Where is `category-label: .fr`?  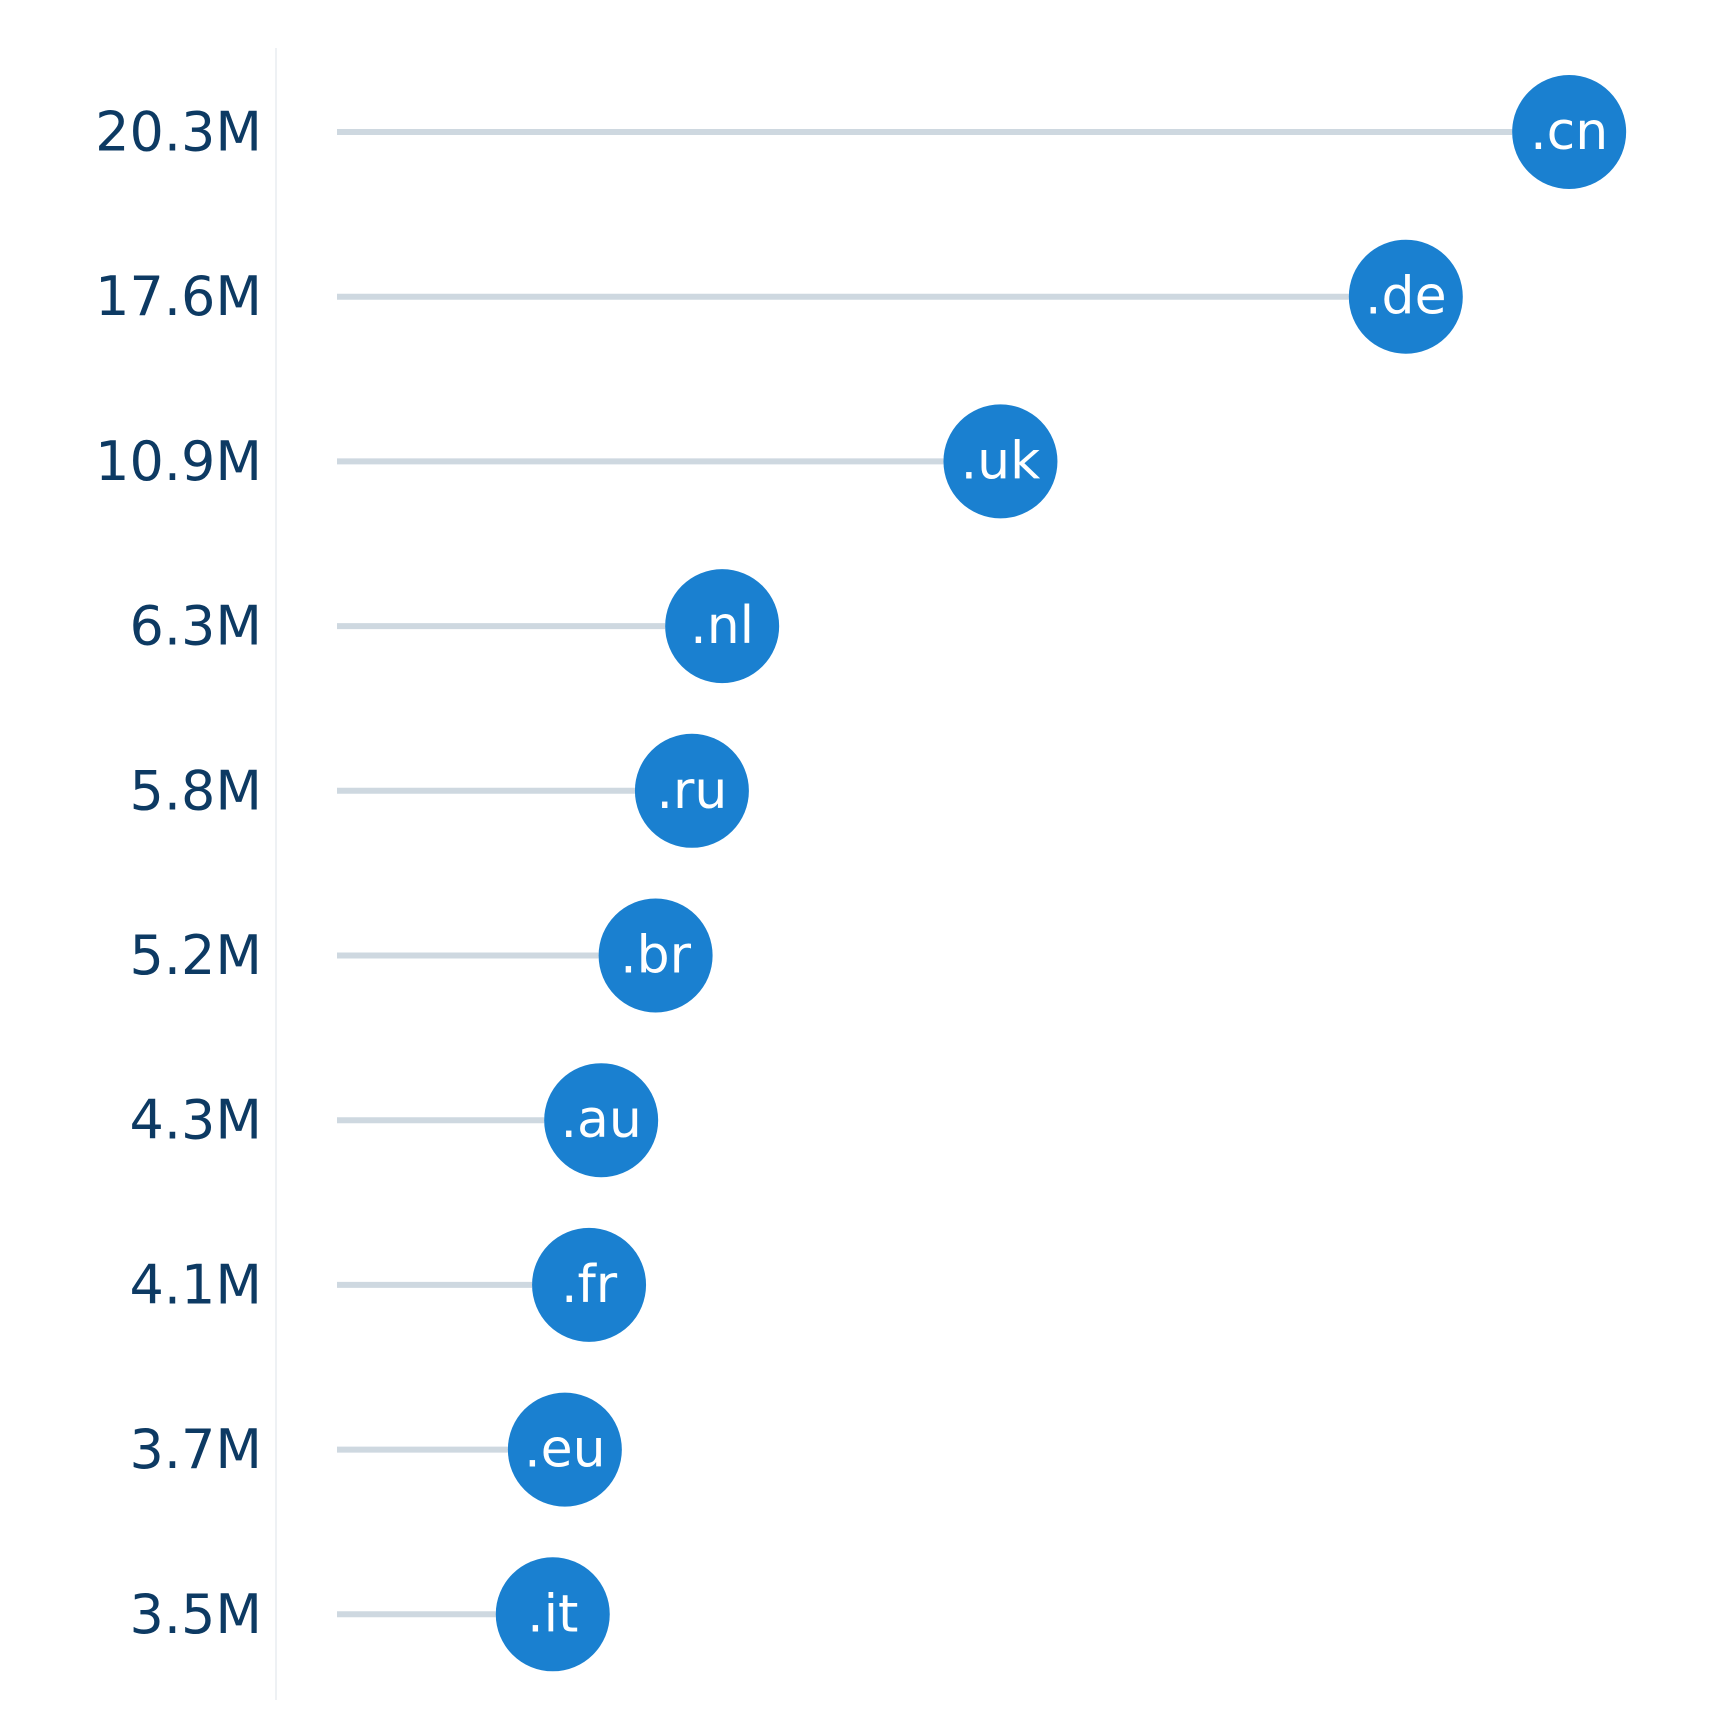 category-label: .fr is located at coordinates (589, 1285).